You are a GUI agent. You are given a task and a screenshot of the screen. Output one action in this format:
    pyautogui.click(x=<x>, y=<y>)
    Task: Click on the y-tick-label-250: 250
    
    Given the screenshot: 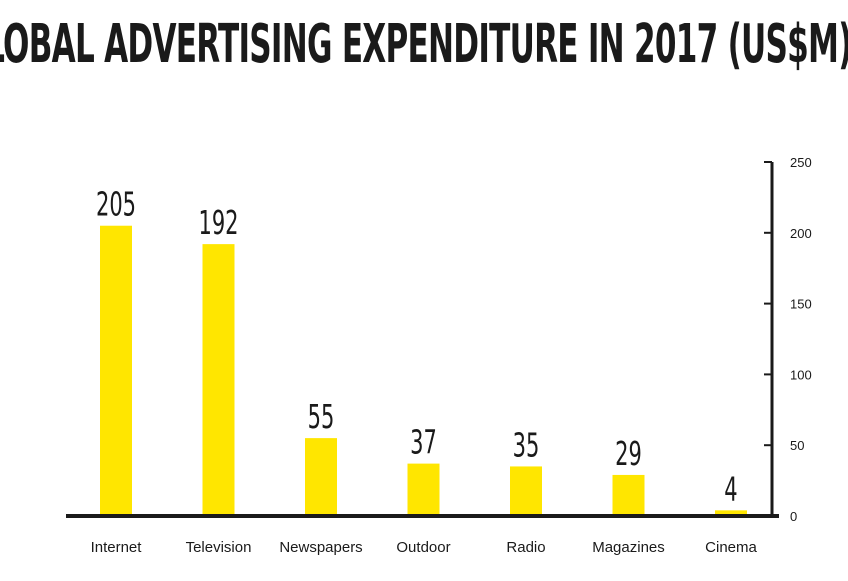 What is the action you would take?
    pyautogui.click(x=801, y=162)
    